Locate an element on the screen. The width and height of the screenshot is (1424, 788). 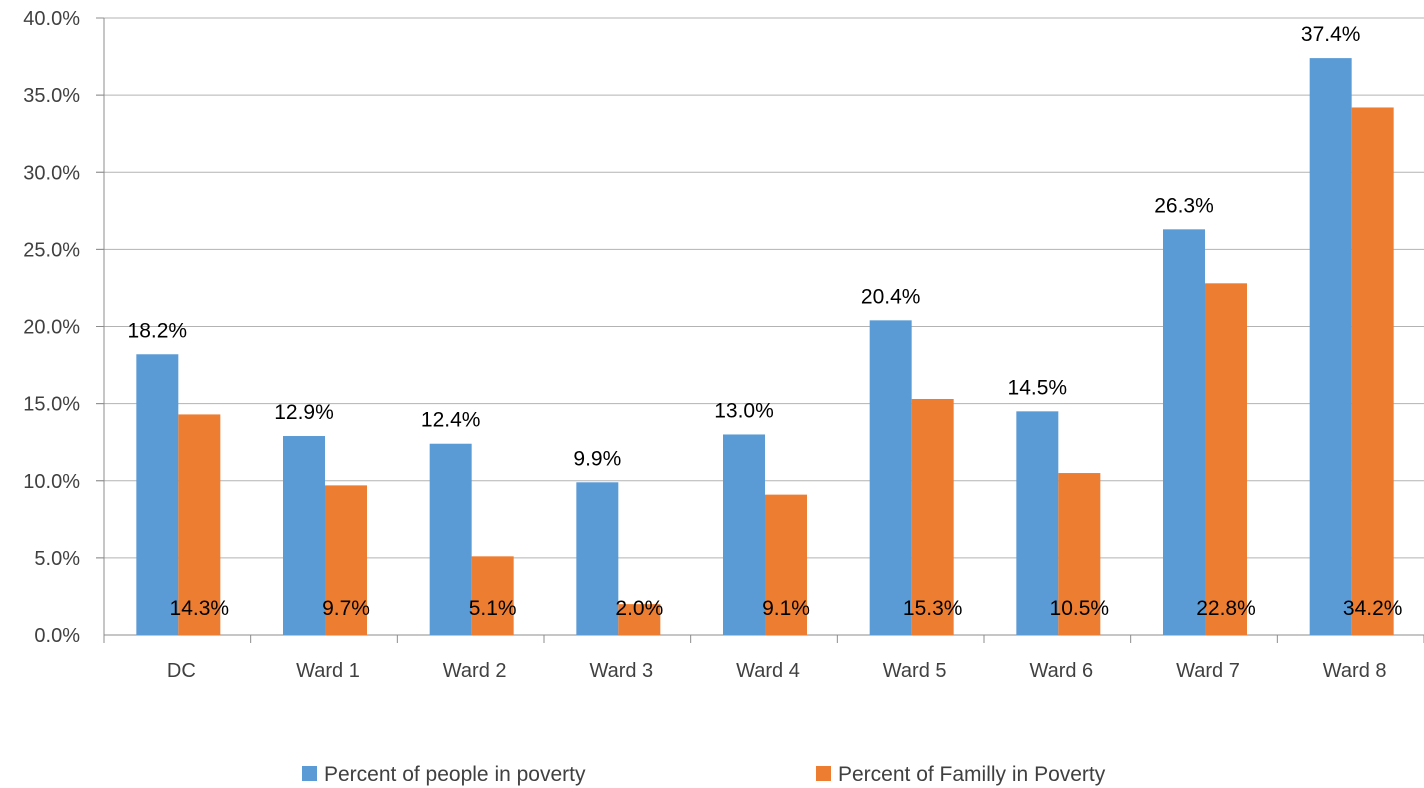
legend-label-people: Percent of people in poverty is located at coordinates (455, 774).